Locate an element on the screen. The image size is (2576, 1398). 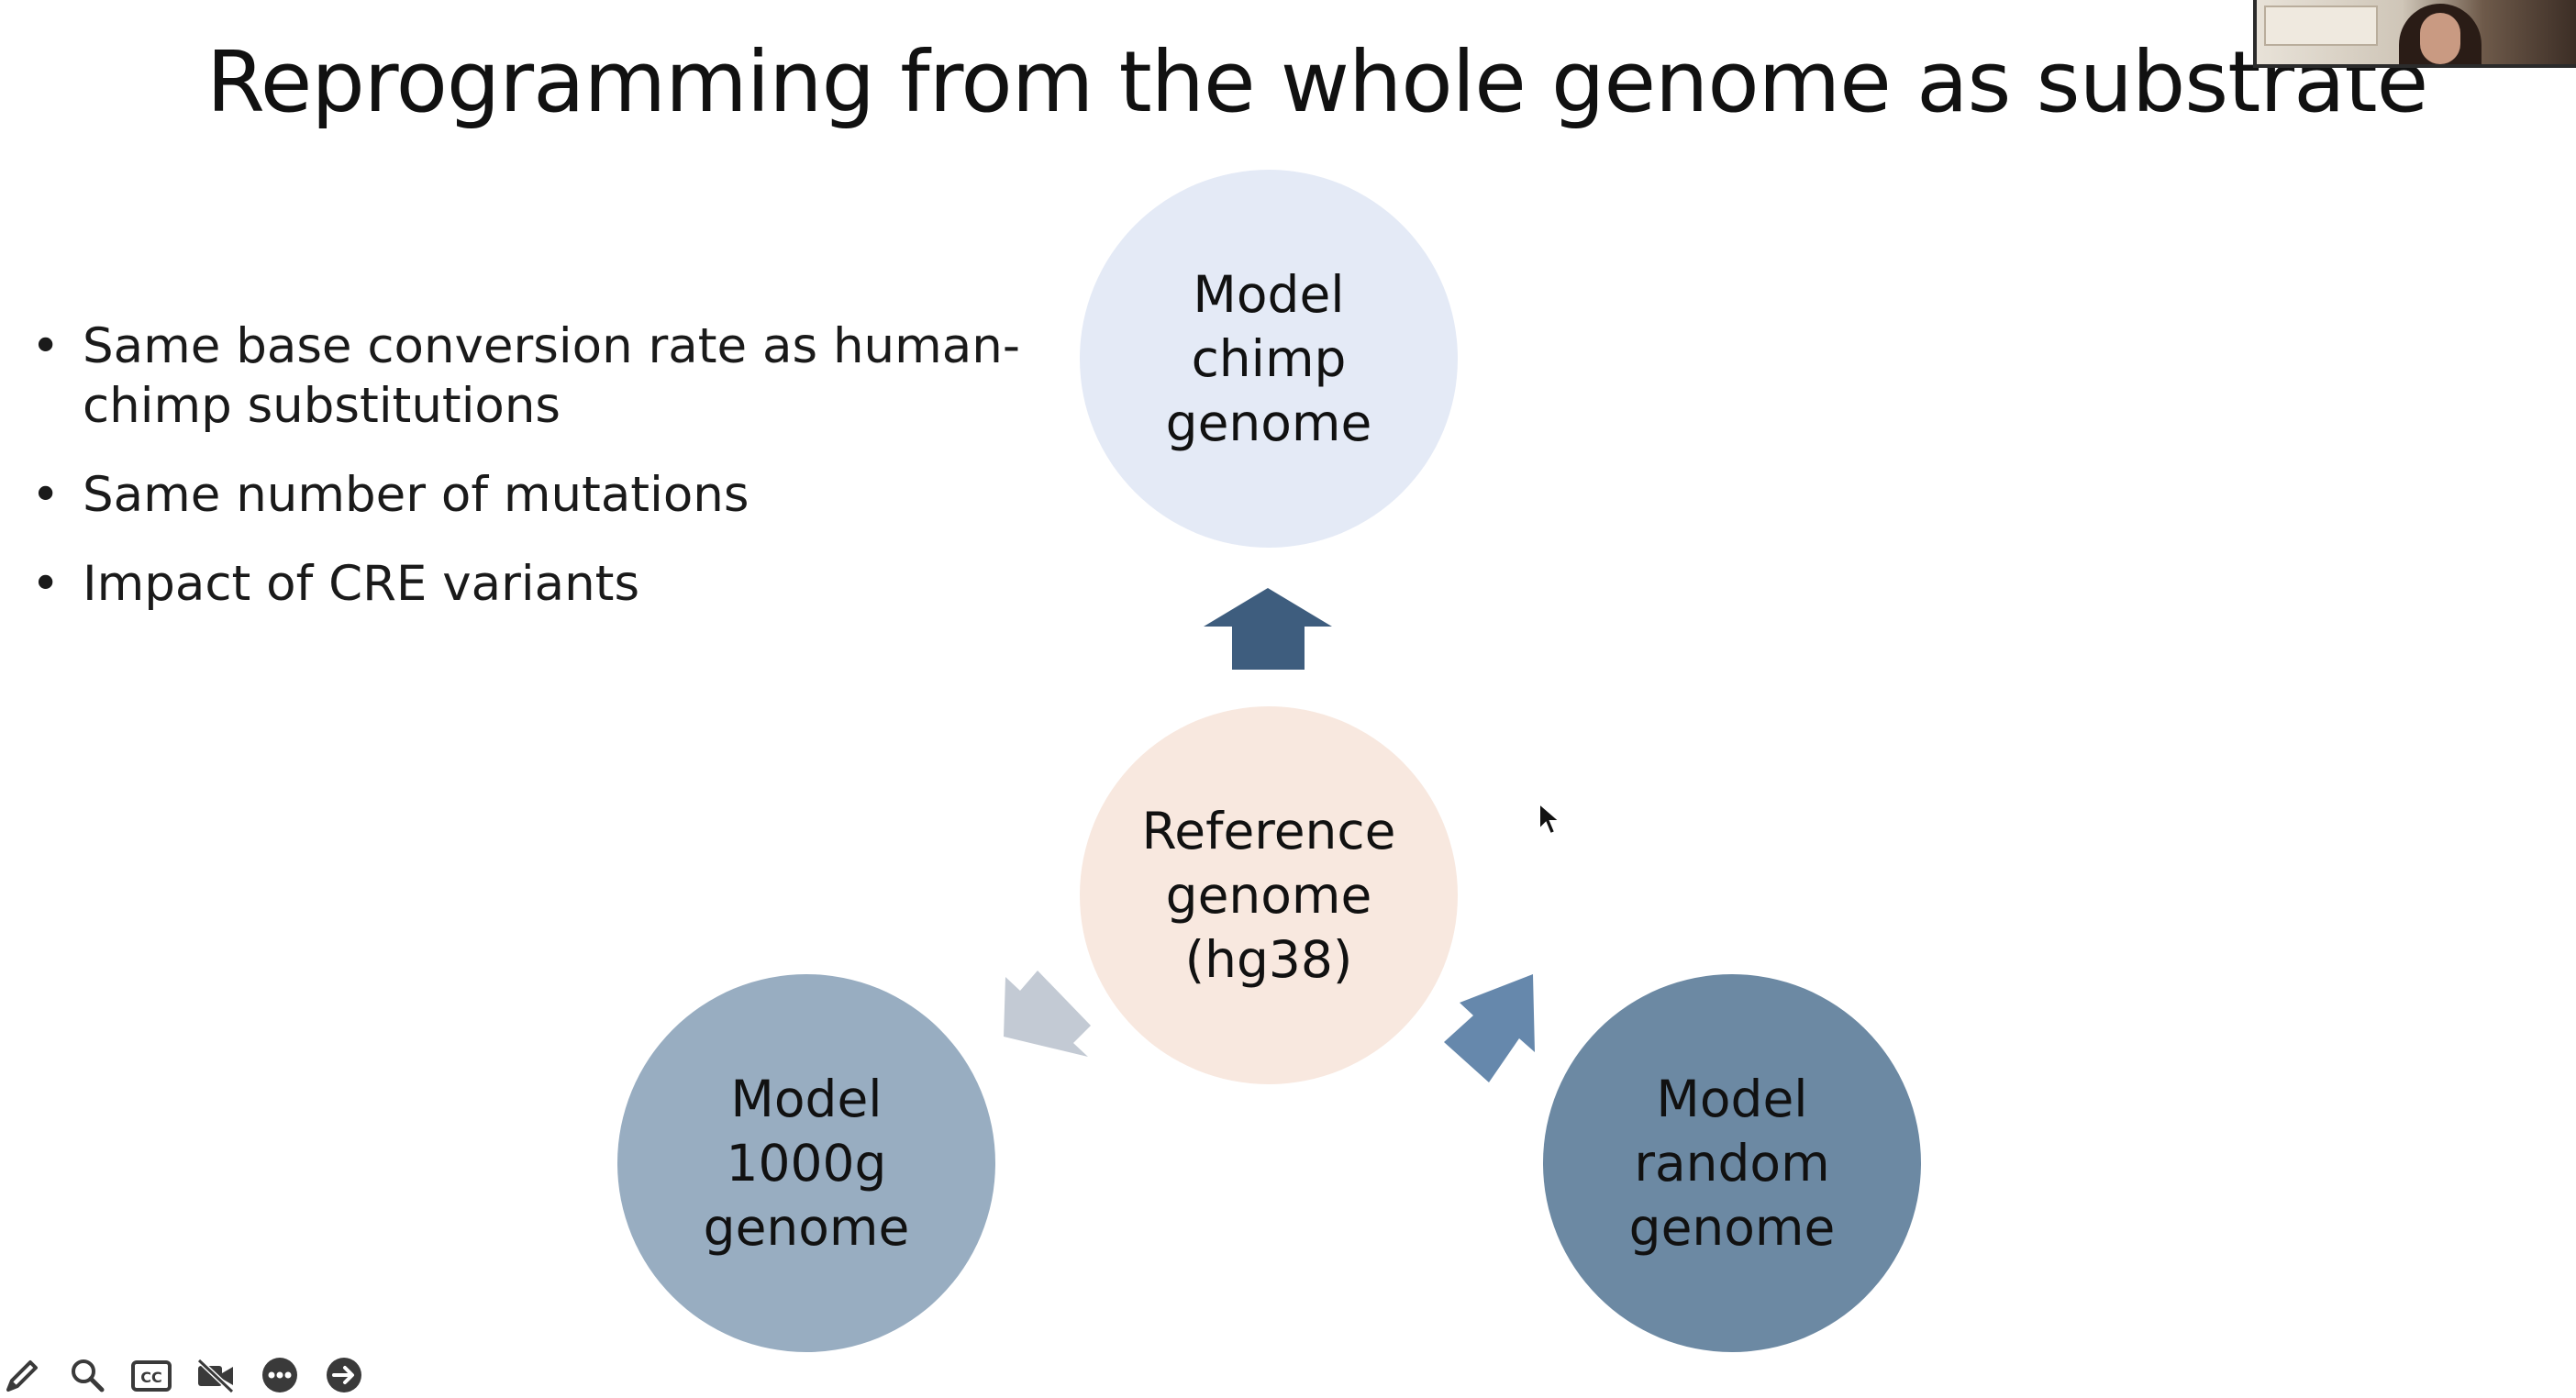
model-1000g-genome-circle: Model 1000g genome is located at coordinates (806, 1163).